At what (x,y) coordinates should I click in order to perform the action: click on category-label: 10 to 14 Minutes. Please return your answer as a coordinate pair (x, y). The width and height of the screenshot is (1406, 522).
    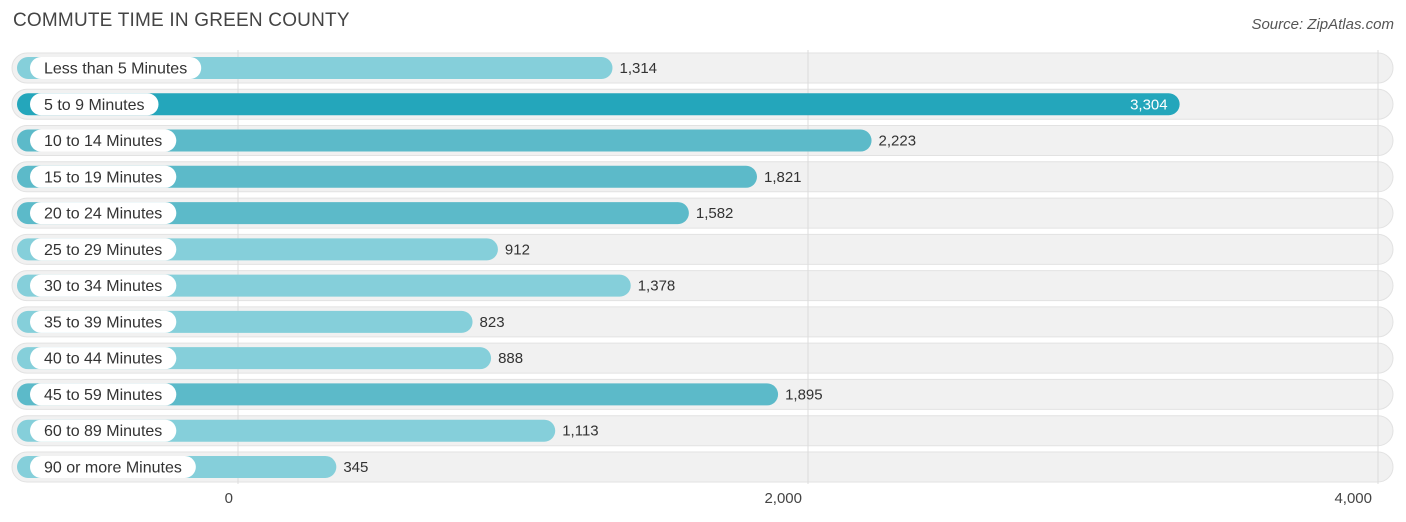
    Looking at the image, I should click on (103, 141).